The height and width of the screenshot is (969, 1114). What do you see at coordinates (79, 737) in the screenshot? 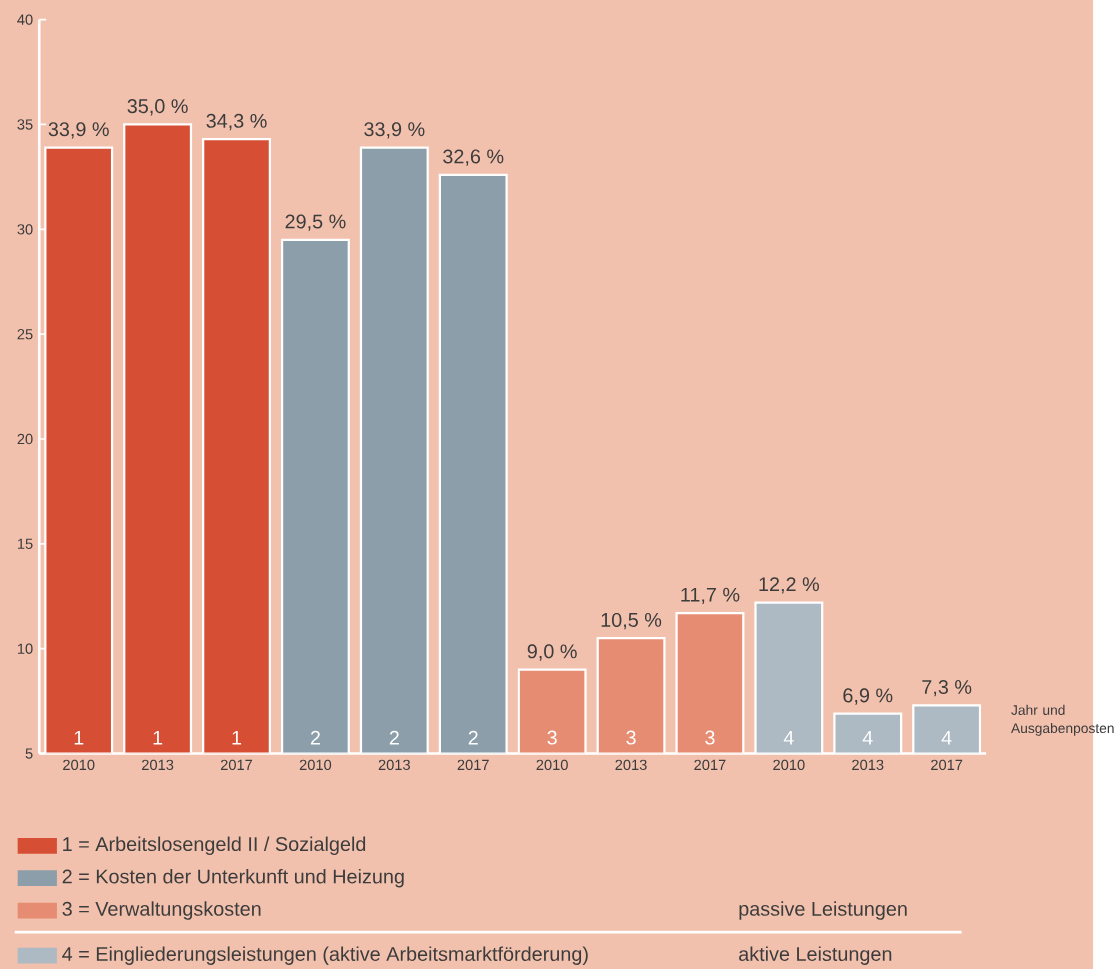
I see `annotation: 1` at bounding box center [79, 737].